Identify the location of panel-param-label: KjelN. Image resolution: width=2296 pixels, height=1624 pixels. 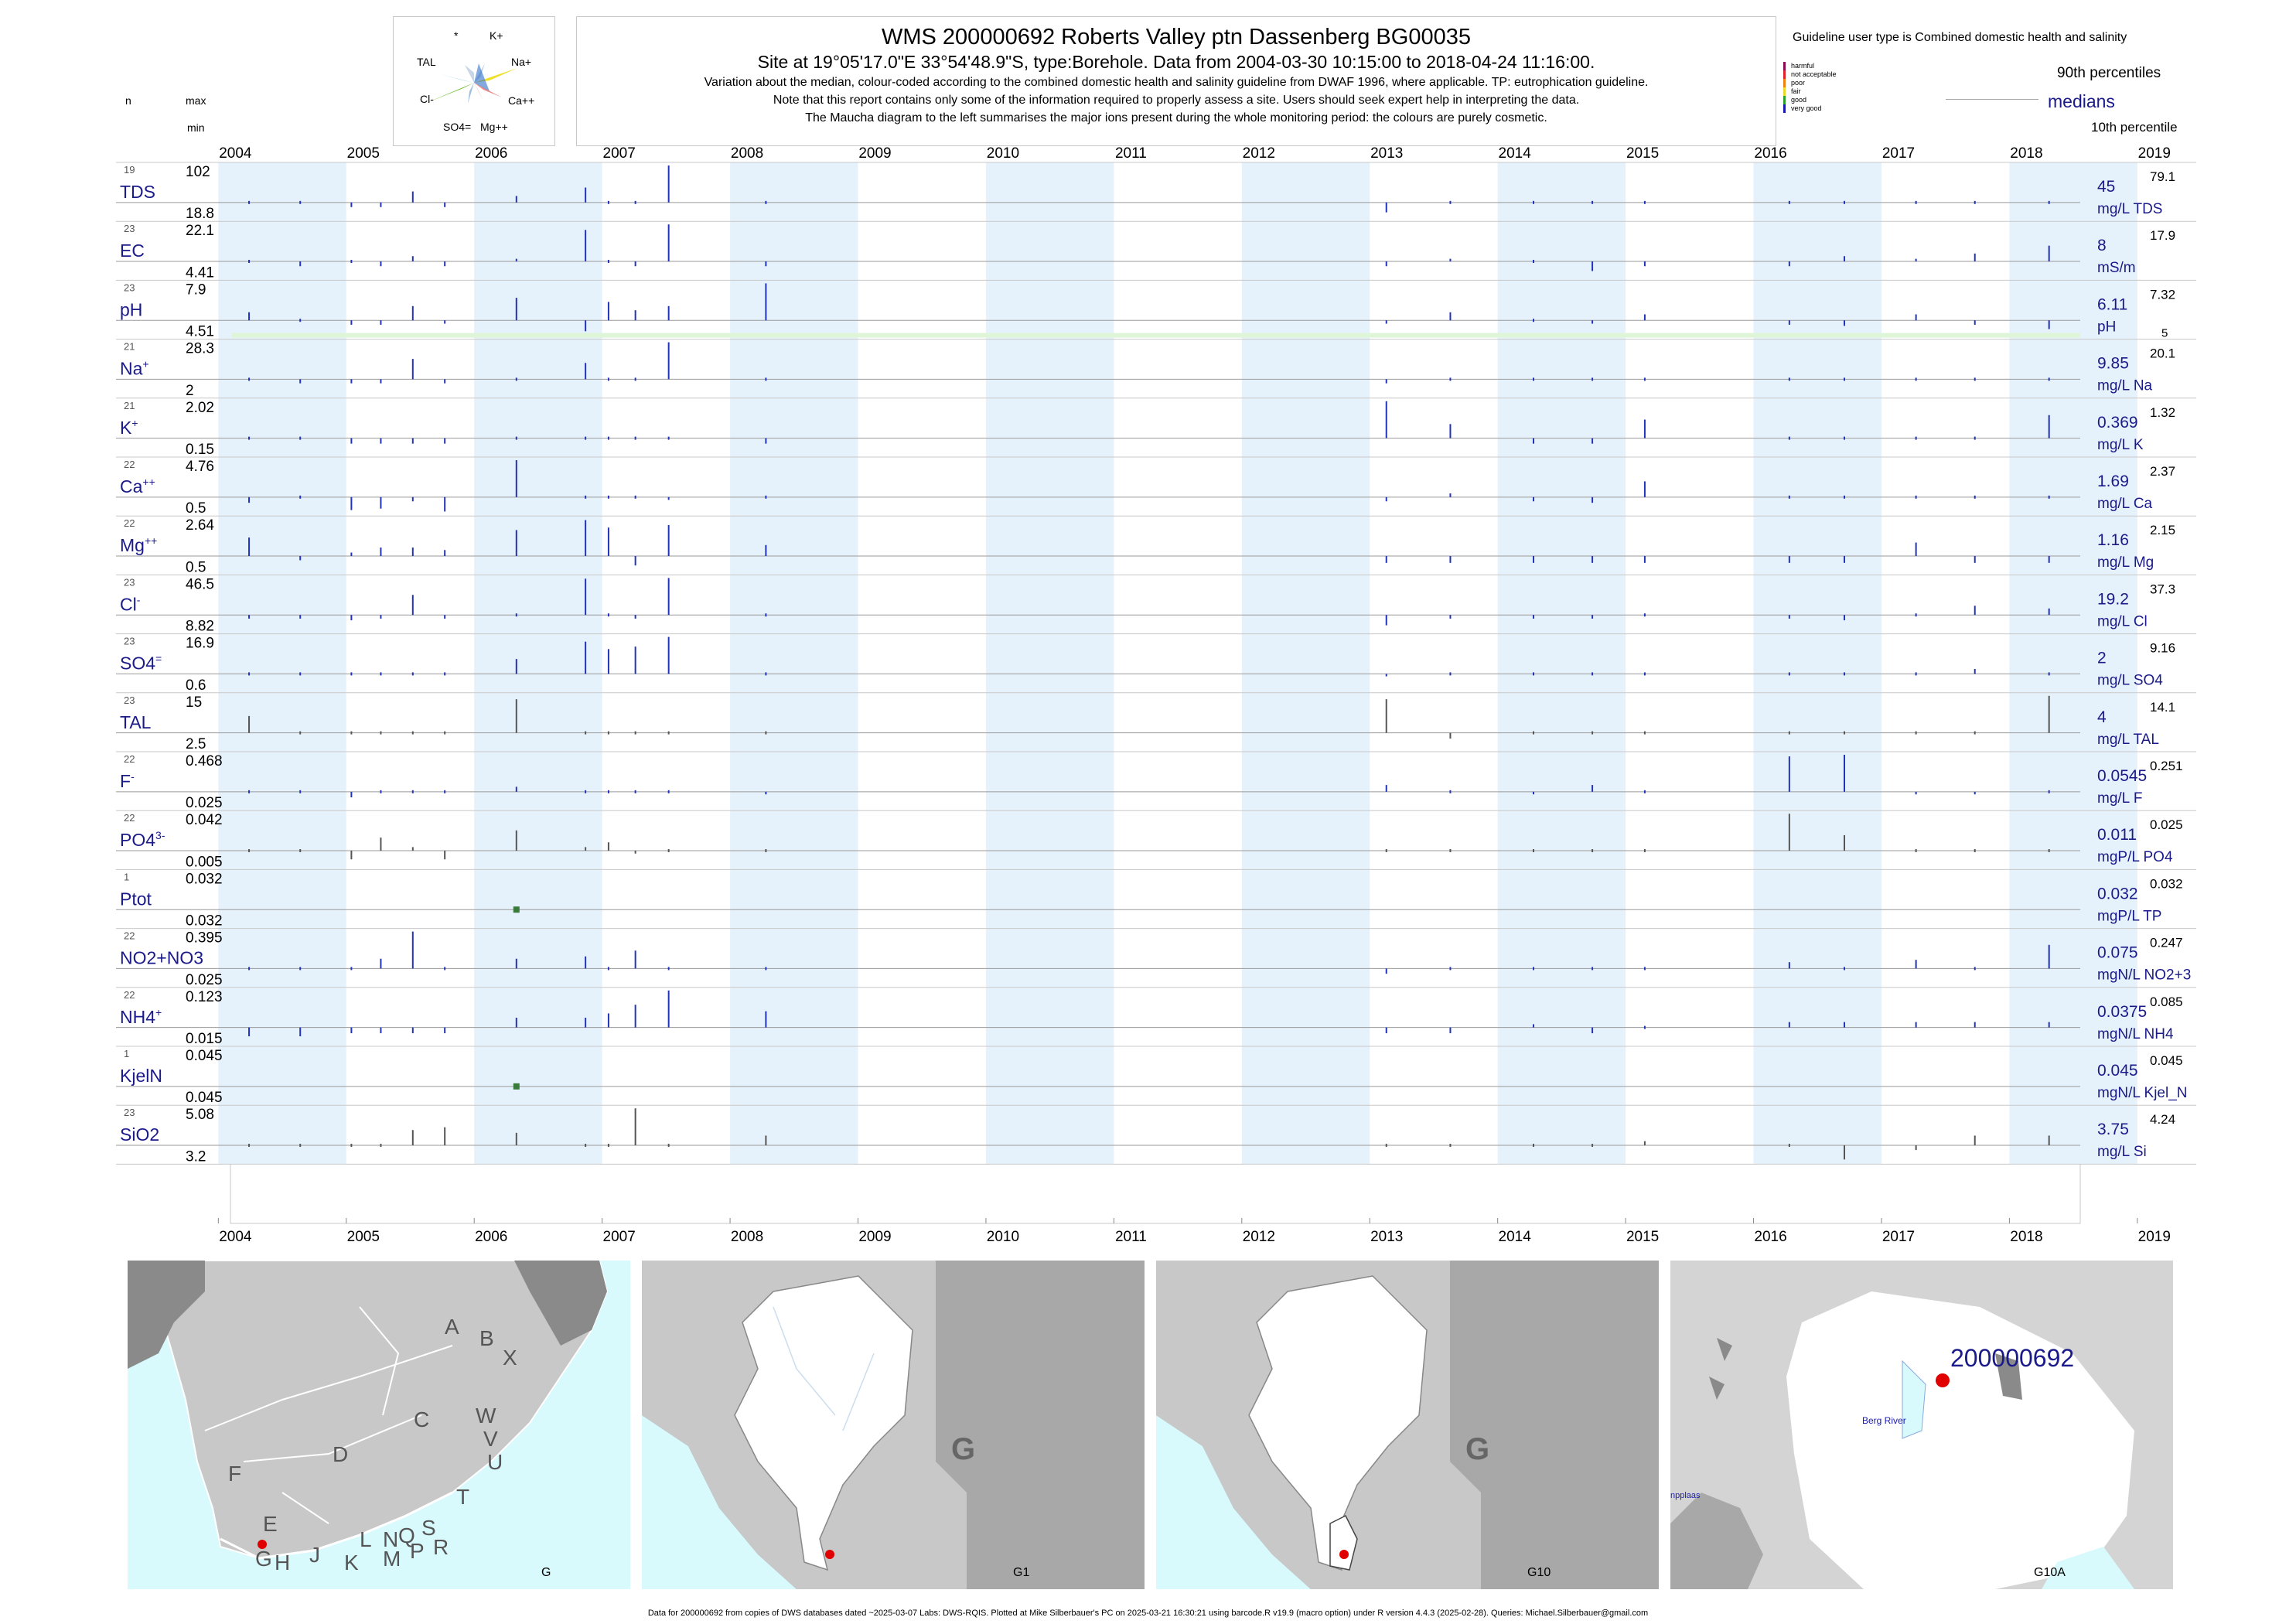
(141, 1076).